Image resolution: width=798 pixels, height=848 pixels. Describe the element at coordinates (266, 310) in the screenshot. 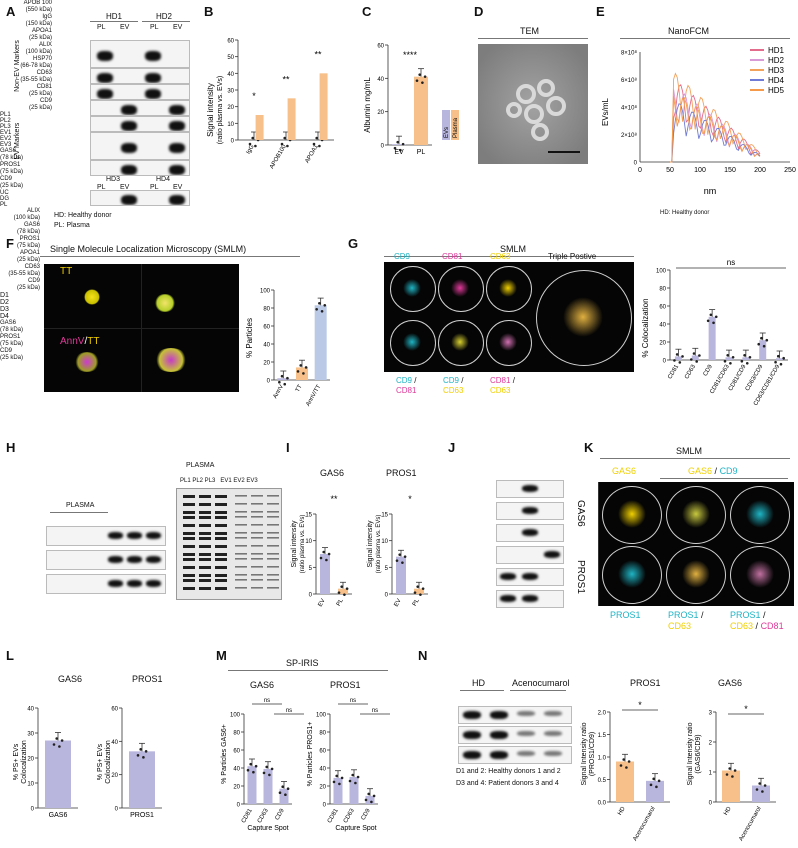

I see `f-ytick: 80` at that location.